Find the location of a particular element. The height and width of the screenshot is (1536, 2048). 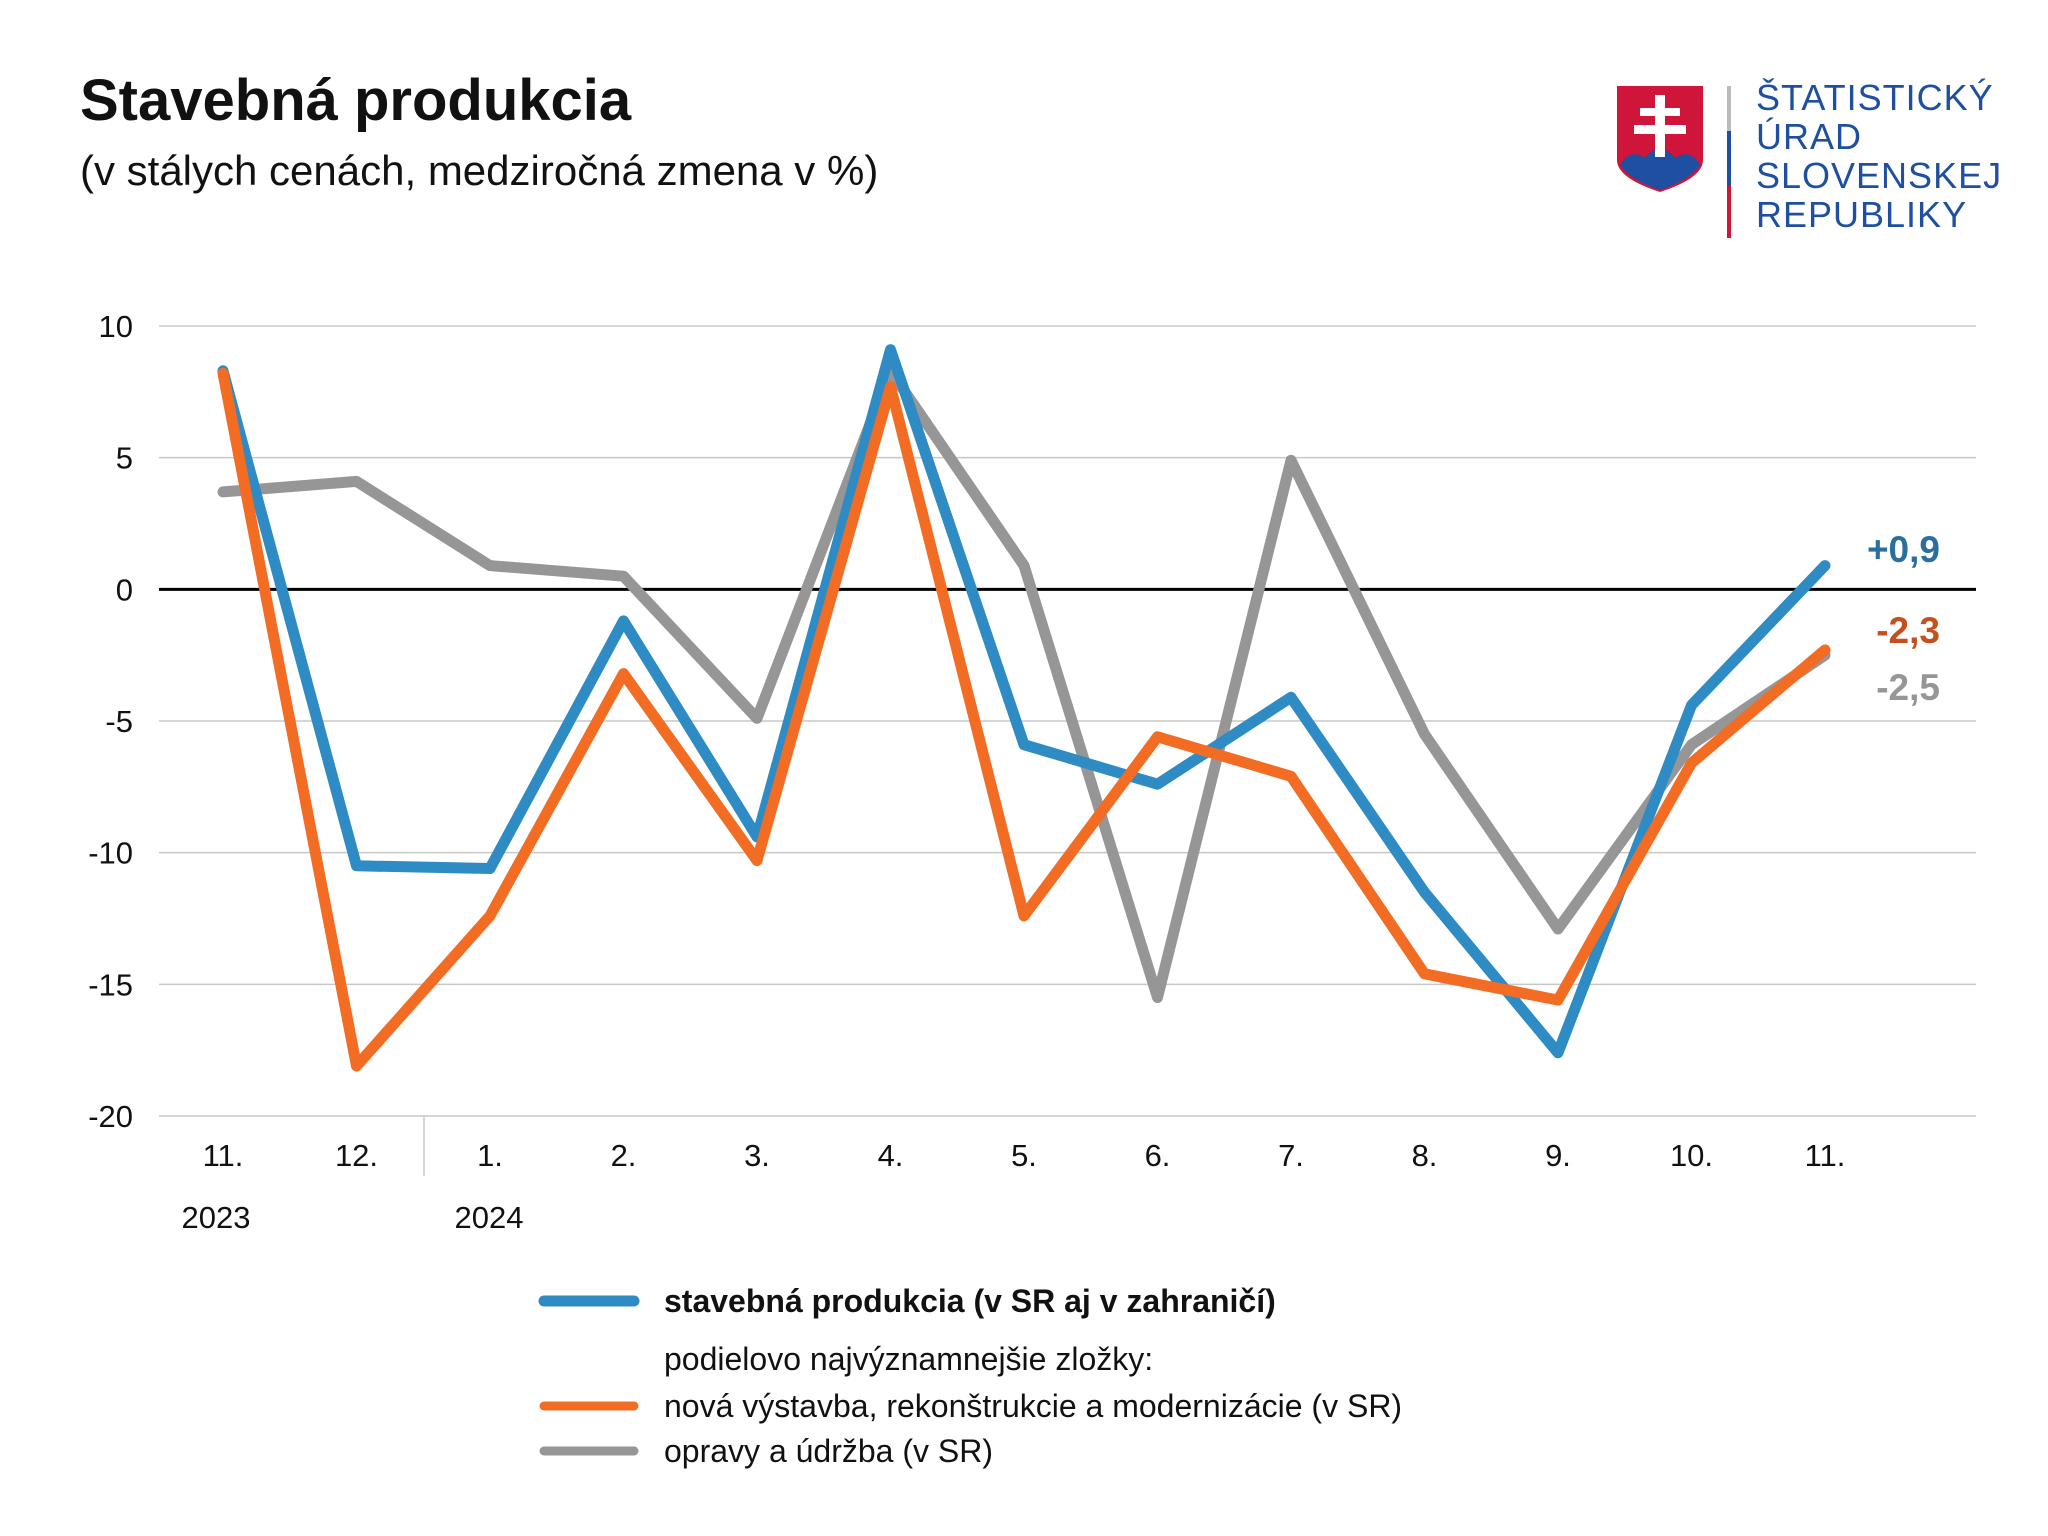

year-label-2024: 2024 is located at coordinates (489, 1217).